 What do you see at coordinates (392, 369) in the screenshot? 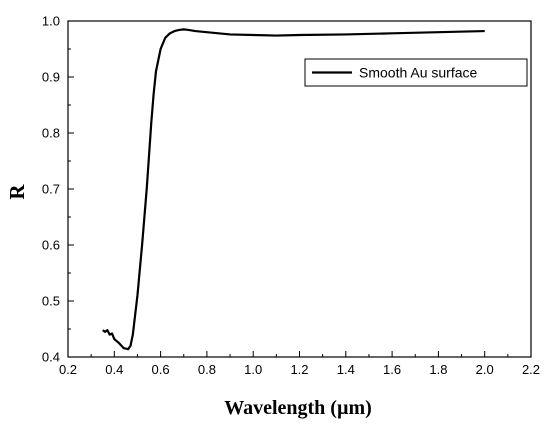
I see `x-tick-label: 1.6` at bounding box center [392, 369].